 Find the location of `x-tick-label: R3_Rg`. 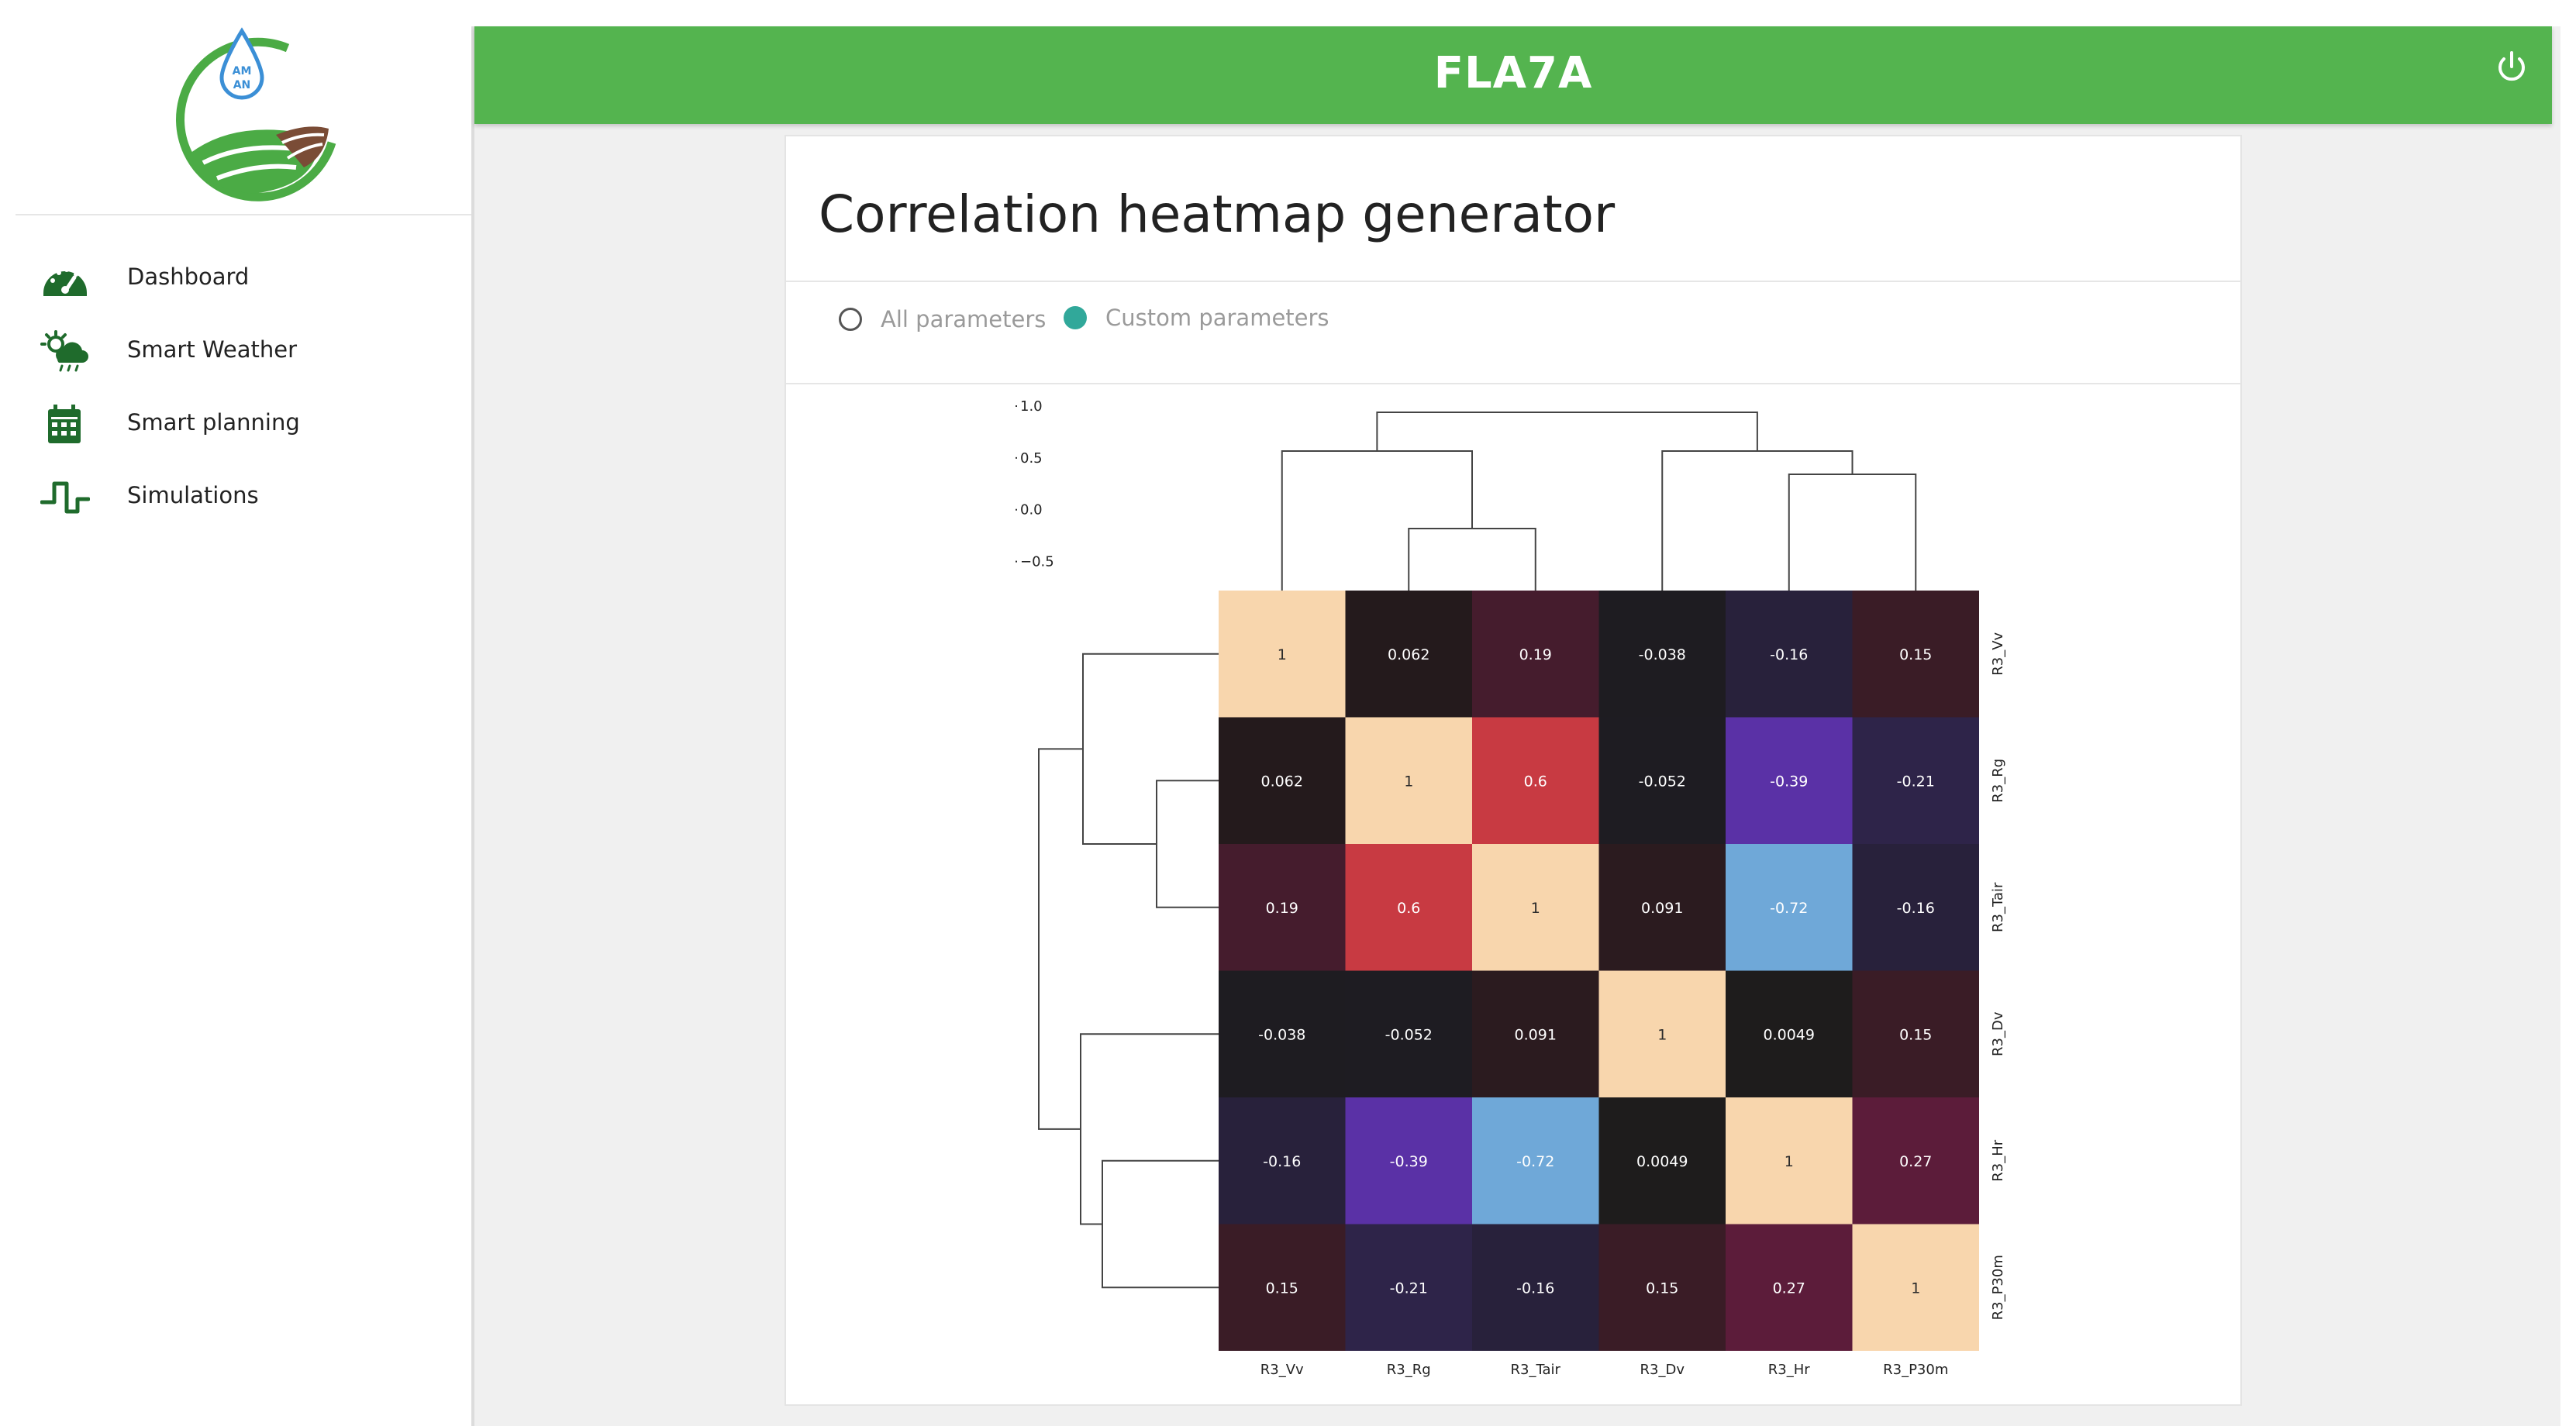

x-tick-label: R3_Rg is located at coordinates (1409, 1370).